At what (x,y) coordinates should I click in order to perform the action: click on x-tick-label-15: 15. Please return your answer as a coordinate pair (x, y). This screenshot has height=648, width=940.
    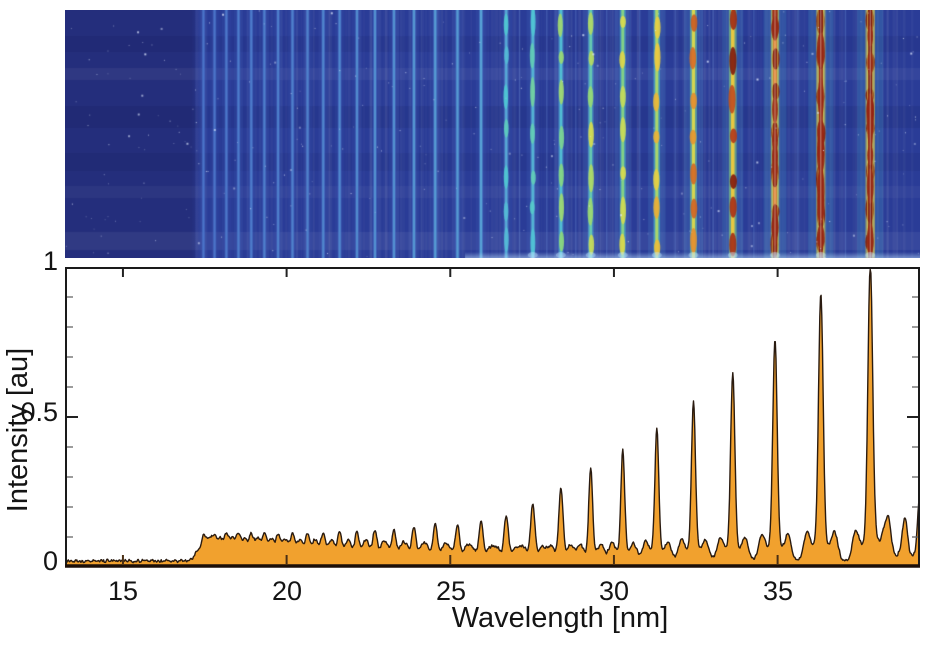
    Looking at the image, I should click on (123, 591).